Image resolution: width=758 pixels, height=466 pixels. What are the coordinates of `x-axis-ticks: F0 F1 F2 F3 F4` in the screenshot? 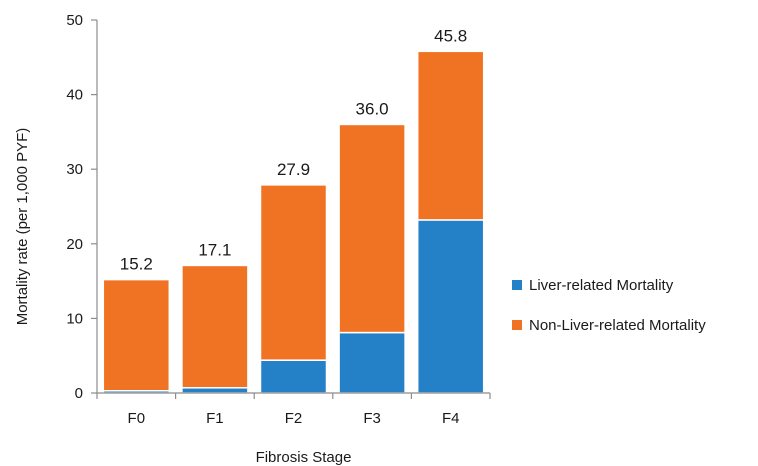 It's located at (293, 410).